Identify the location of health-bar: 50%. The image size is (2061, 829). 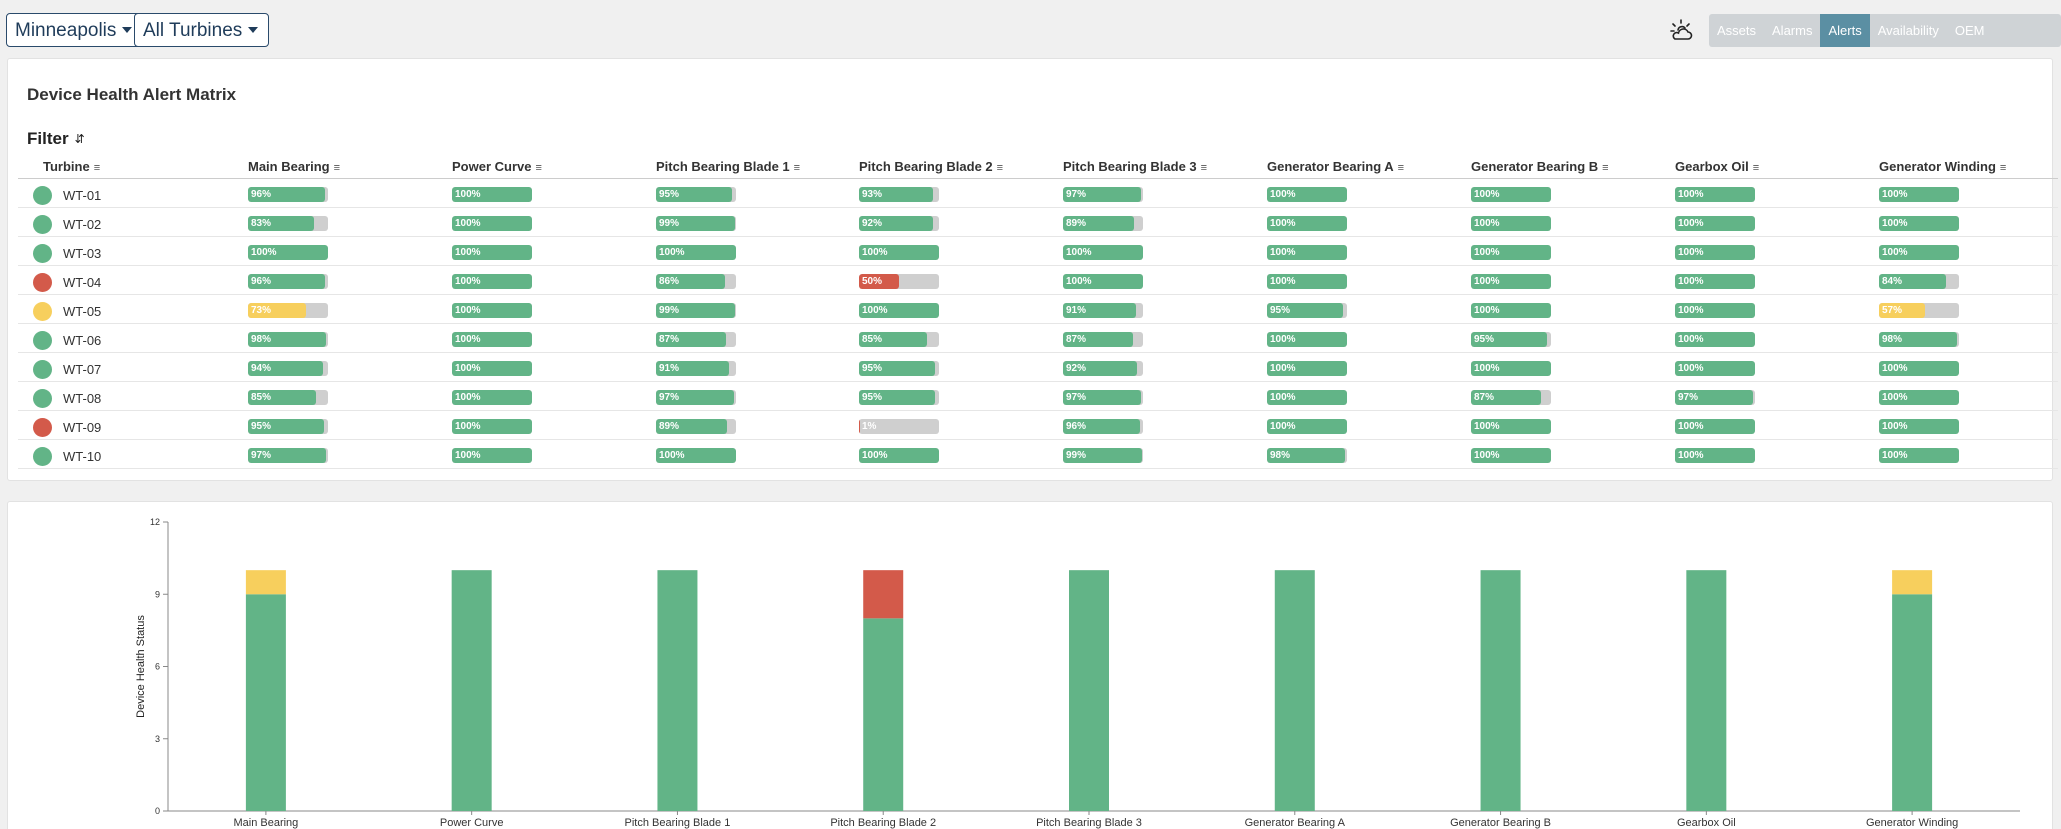
(899, 281).